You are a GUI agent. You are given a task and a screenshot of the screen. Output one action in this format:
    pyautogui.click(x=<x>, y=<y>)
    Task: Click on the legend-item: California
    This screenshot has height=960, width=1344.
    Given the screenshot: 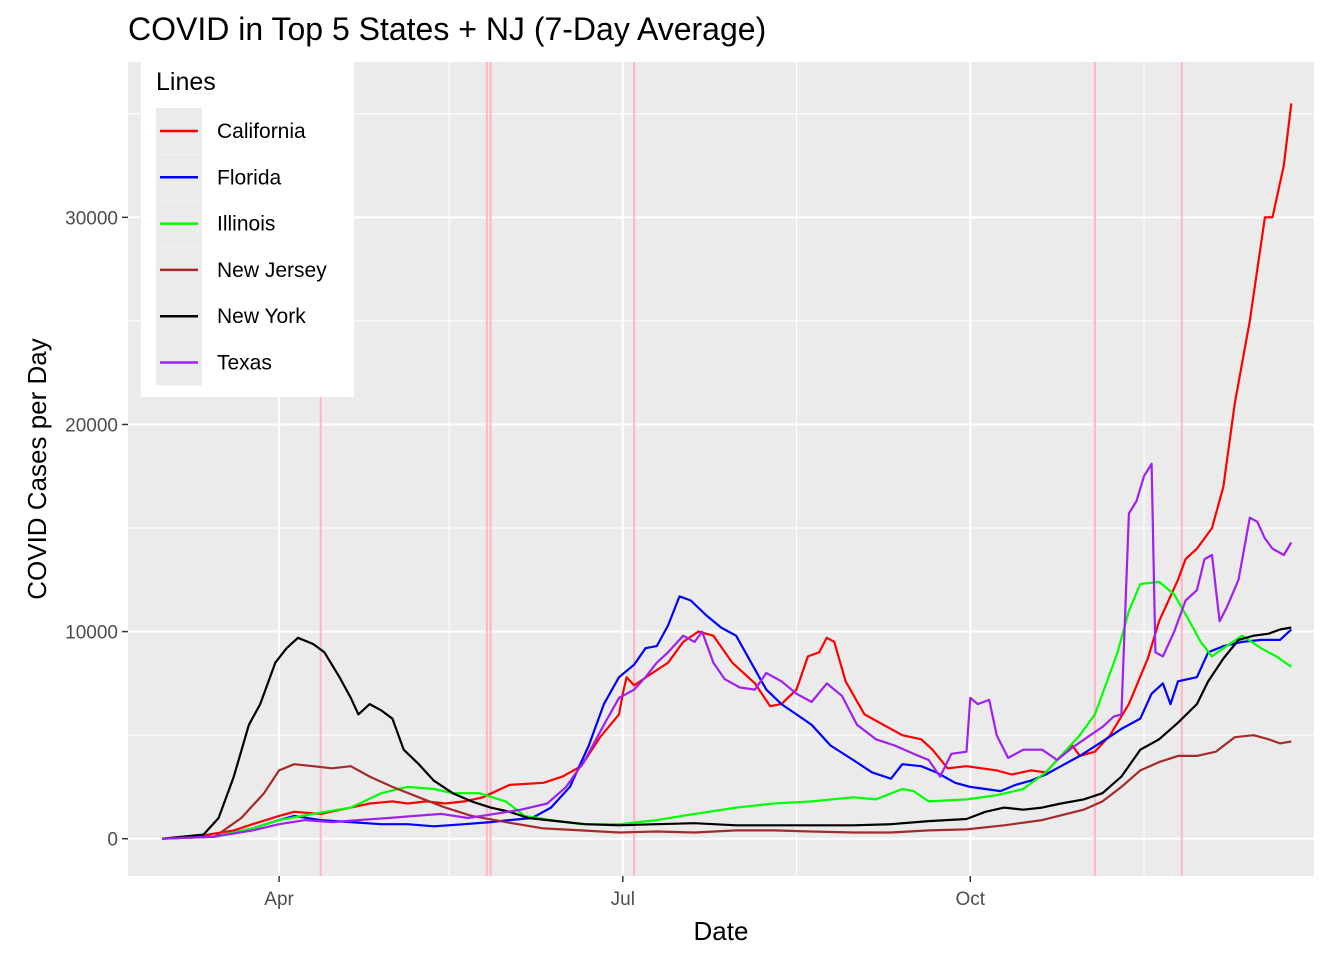 What is the action you would take?
    pyautogui.click(x=231, y=131)
    